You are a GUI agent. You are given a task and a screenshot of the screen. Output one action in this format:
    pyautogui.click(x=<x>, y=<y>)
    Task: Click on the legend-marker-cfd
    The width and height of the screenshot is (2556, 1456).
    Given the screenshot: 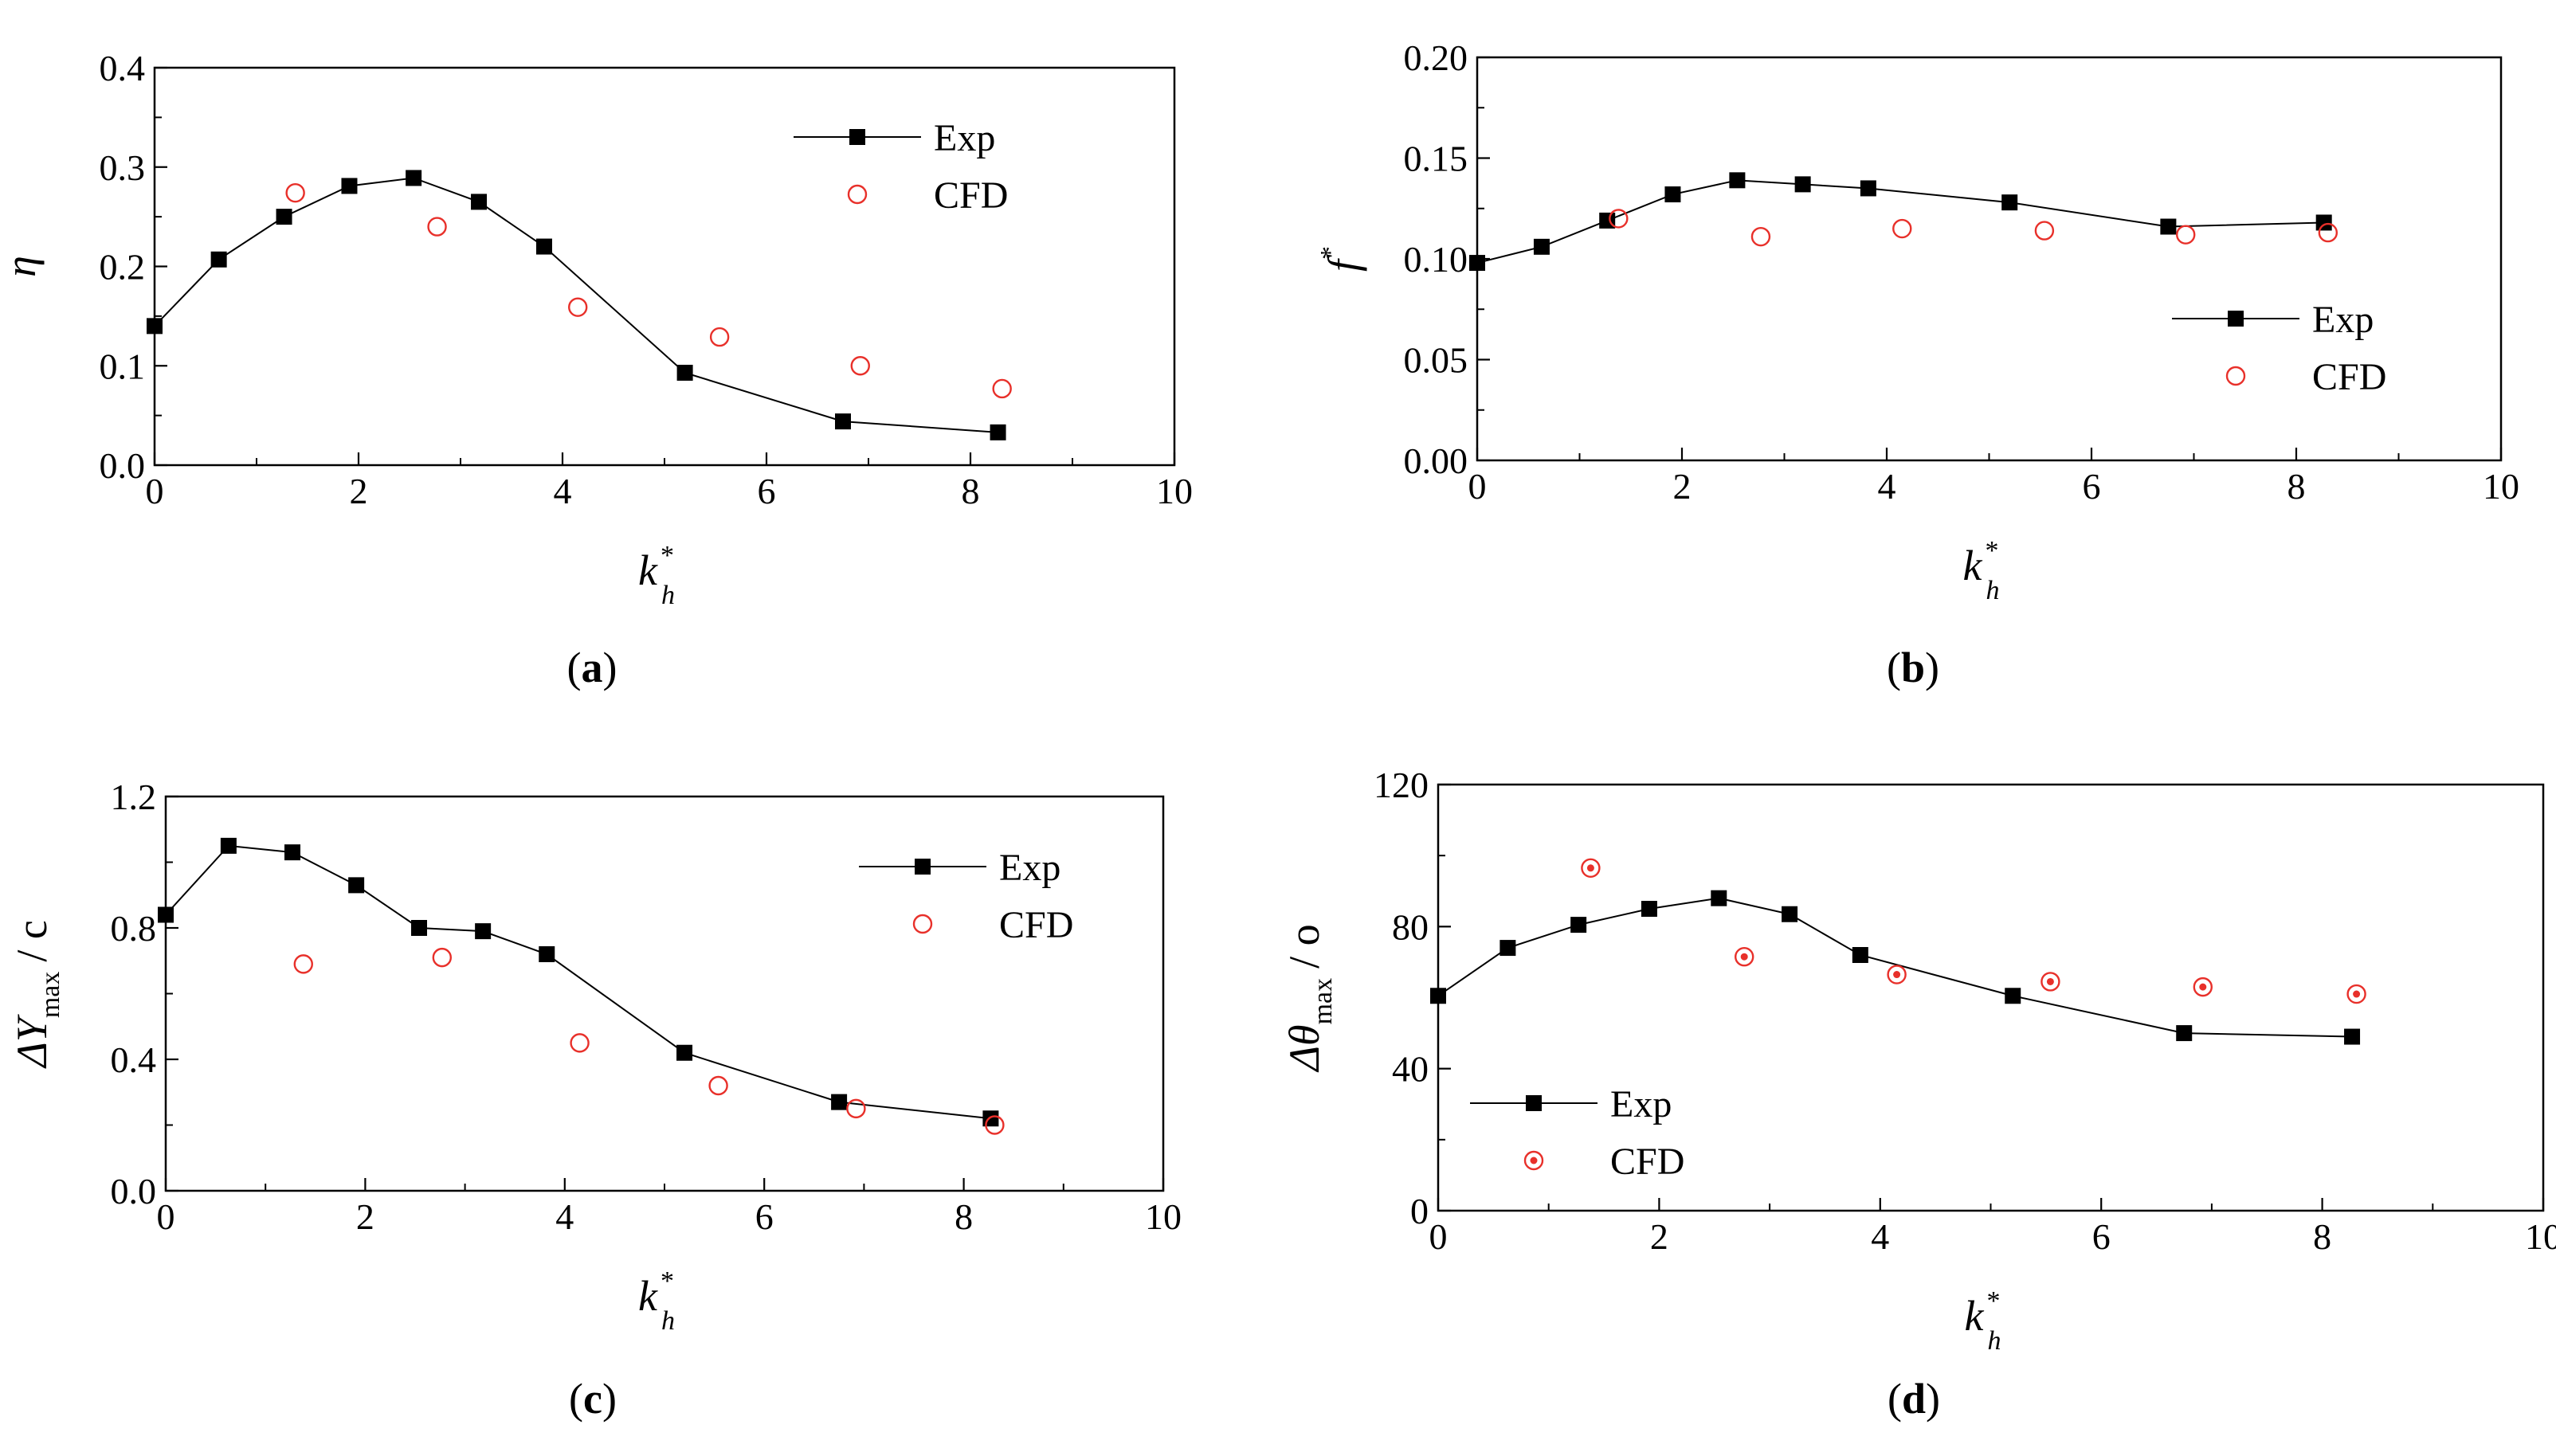 What is the action you would take?
    pyautogui.click(x=922, y=924)
    